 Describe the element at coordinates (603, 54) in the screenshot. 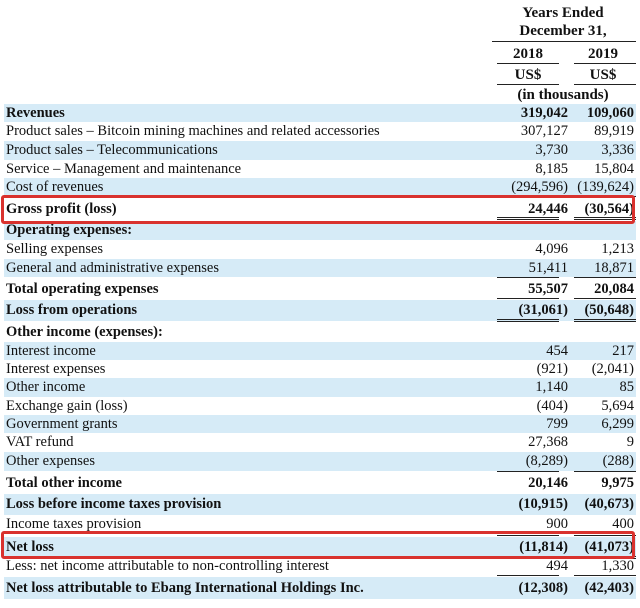

I see `year-2019-header: 2019` at that location.